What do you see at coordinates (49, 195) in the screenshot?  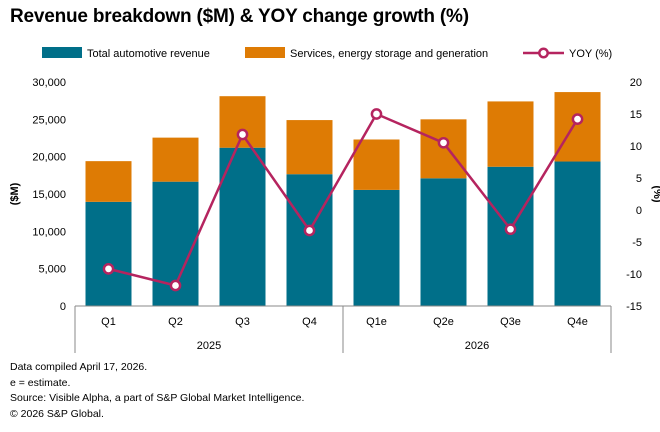 I see `y-tick-label: 15,000` at bounding box center [49, 195].